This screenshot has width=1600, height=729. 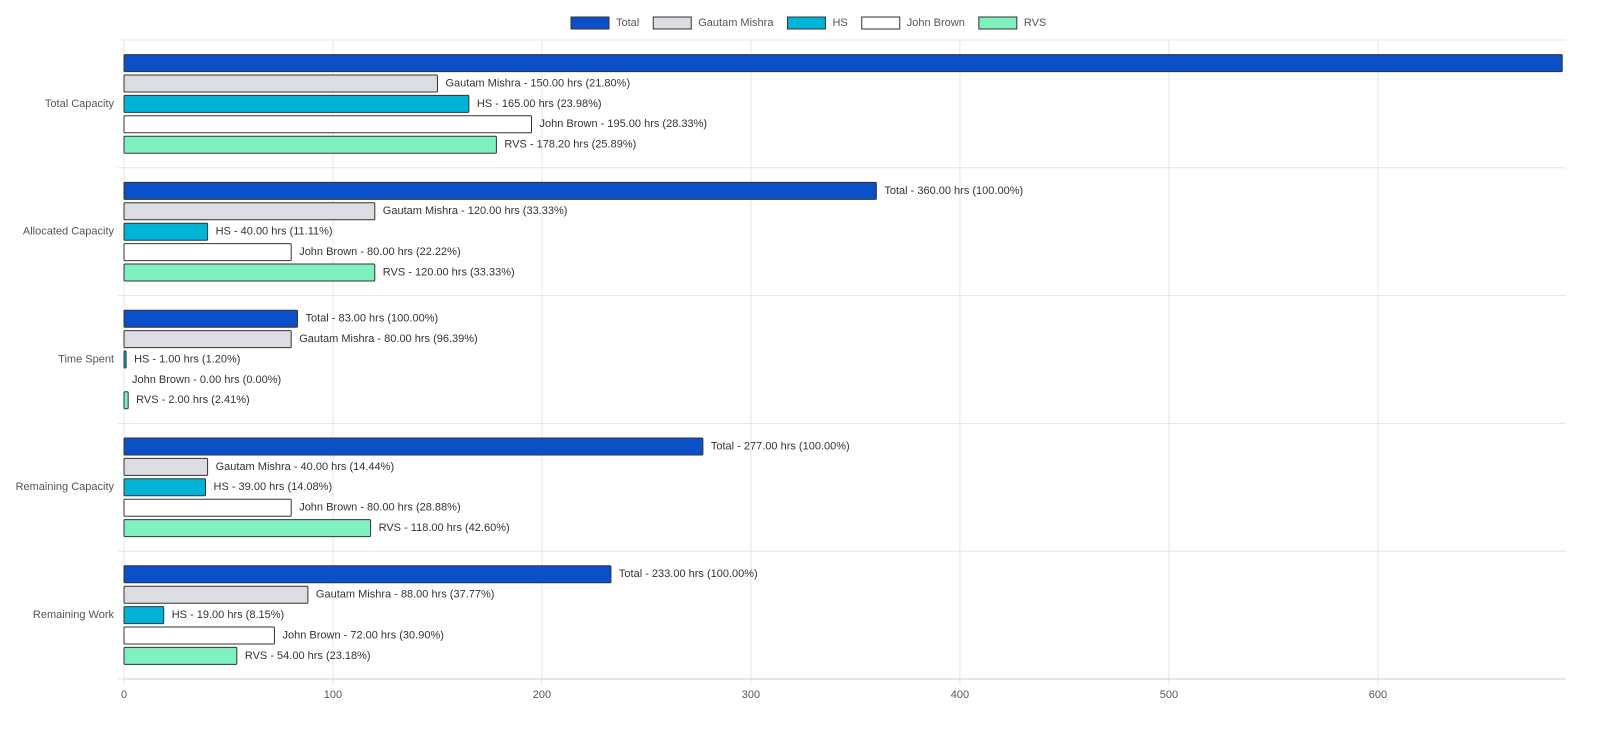 What do you see at coordinates (736, 23) in the screenshot?
I see `legend-label: Gautam Mishra` at bounding box center [736, 23].